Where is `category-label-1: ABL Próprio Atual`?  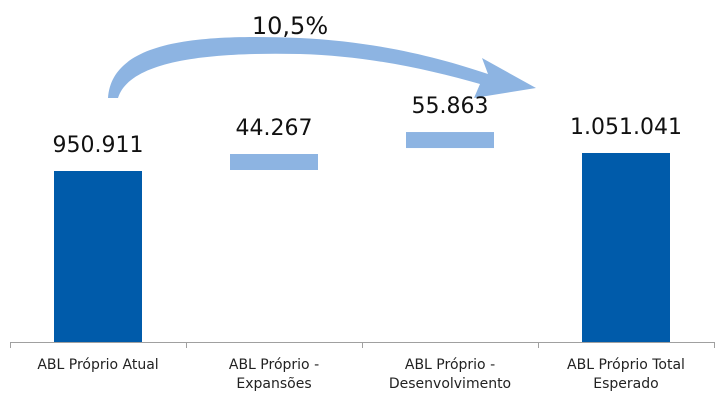 category-label-1: ABL Próprio Atual is located at coordinates (98, 365).